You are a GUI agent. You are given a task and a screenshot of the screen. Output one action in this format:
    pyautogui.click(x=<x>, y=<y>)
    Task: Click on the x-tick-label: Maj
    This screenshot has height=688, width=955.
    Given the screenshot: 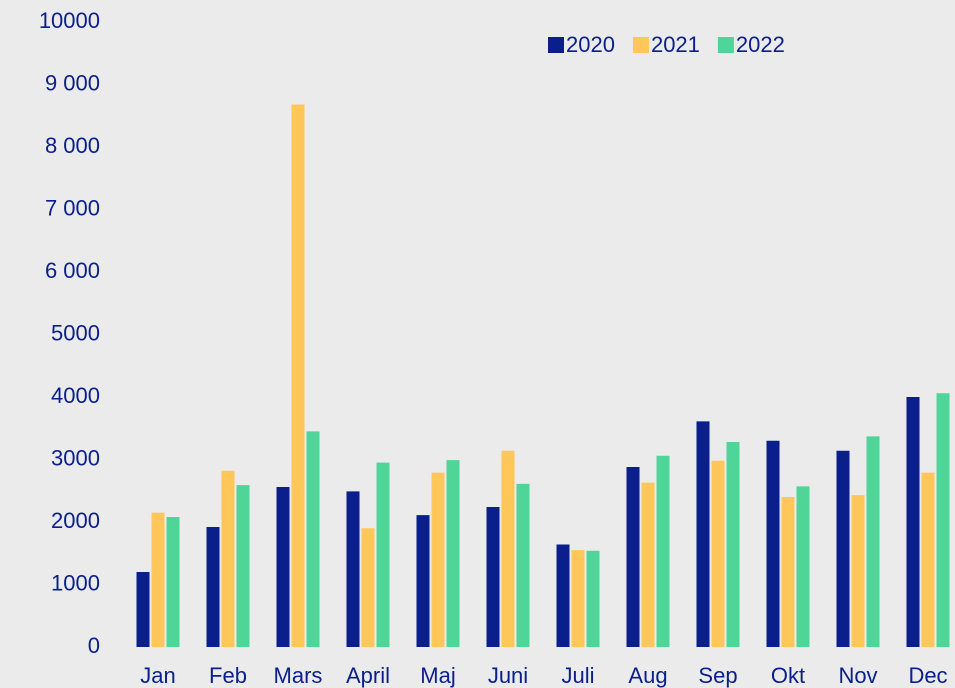 What is the action you would take?
    pyautogui.click(x=437, y=675)
    